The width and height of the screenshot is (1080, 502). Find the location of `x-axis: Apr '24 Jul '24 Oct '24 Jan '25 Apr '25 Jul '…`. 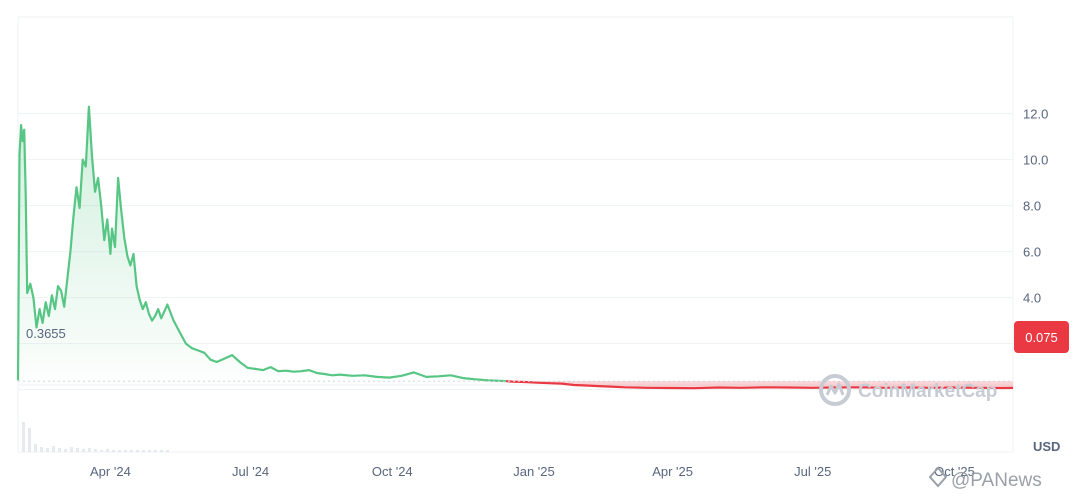

x-axis: Apr '24 Jul '24 Oct '24 Jan '25 Apr '25 Jul '… is located at coordinates (532, 471).